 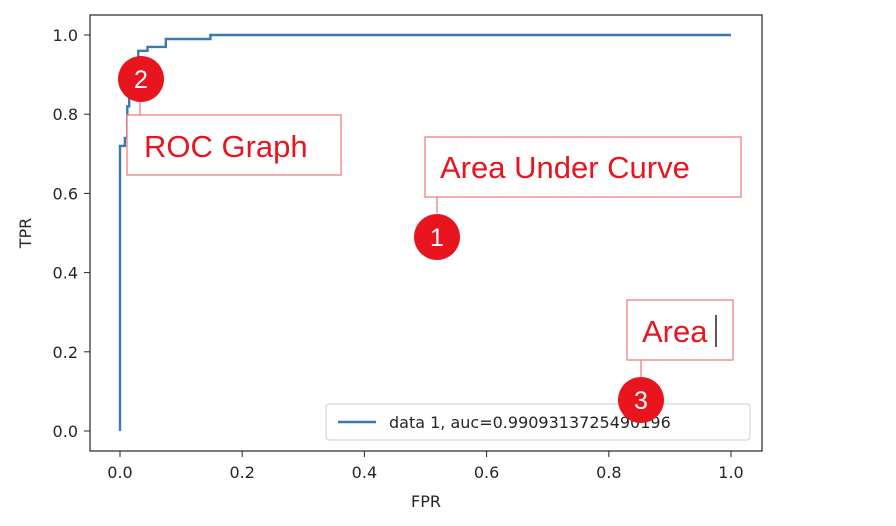 I want to click on annotation-badge-1-number: 1, so click(x=437, y=238).